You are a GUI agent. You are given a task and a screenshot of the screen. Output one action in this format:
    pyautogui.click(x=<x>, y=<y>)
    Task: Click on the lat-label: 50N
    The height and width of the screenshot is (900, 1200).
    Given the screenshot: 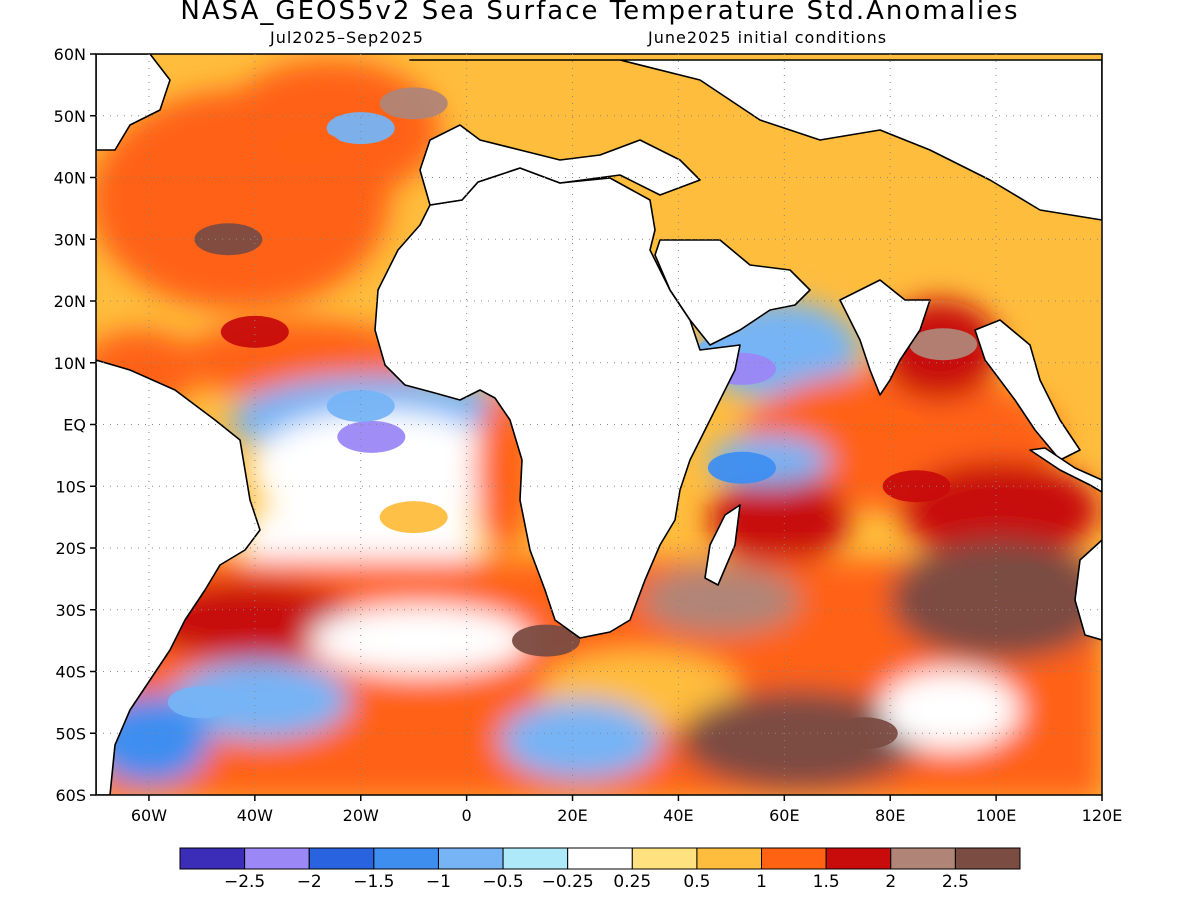 What is the action you would take?
    pyautogui.click(x=70, y=116)
    